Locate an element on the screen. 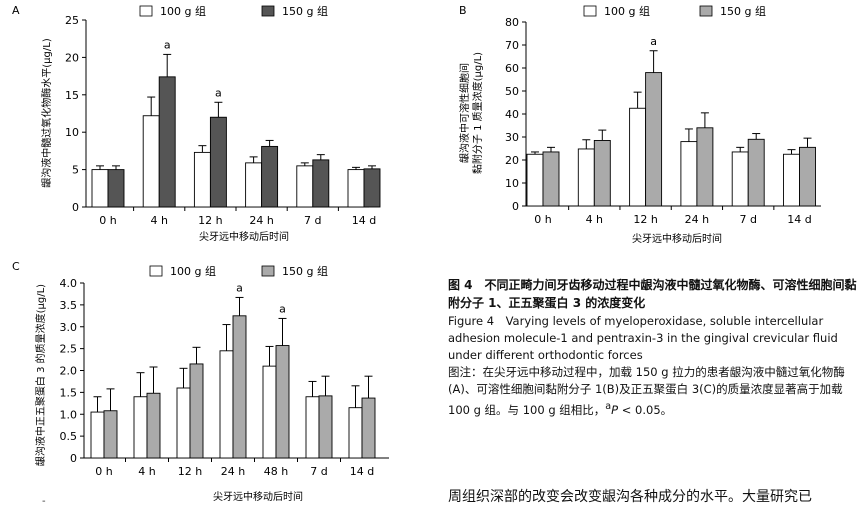 The height and width of the screenshot is (507, 867). y-tick-label: 30 is located at coordinates (512, 137).